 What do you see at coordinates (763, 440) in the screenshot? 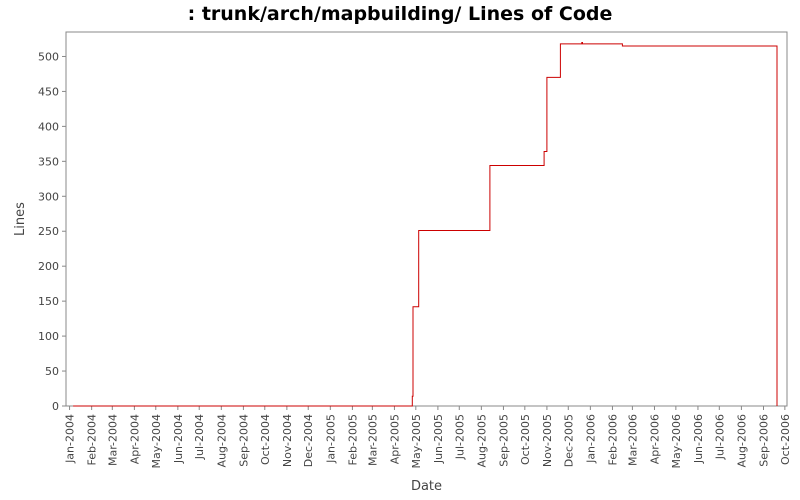
I see `x-tick-label: Sep-2006` at bounding box center [763, 440].